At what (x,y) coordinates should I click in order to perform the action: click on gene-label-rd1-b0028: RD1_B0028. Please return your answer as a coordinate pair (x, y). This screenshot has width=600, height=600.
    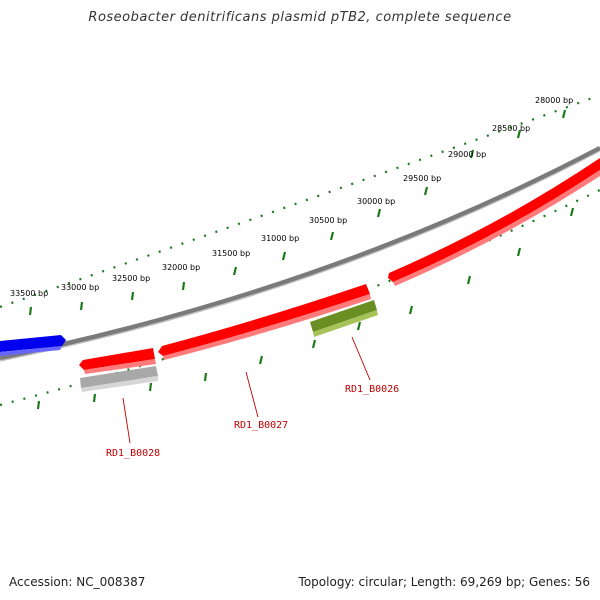
    Looking at the image, I should click on (133, 453).